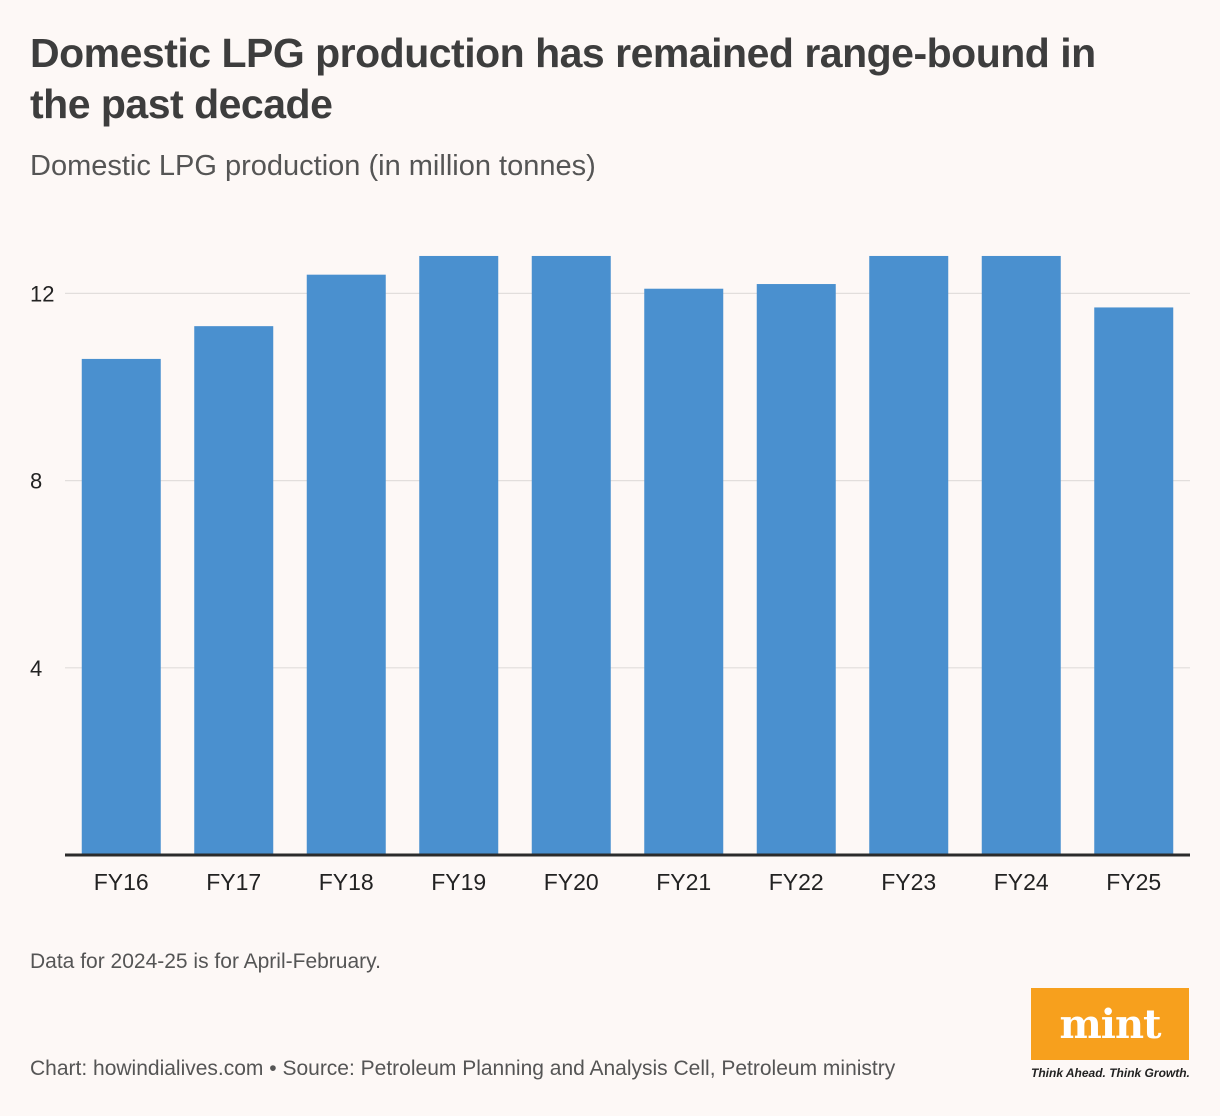  Describe the element at coordinates (571, 882) in the screenshot. I see `x-tick-label: FY20` at that location.